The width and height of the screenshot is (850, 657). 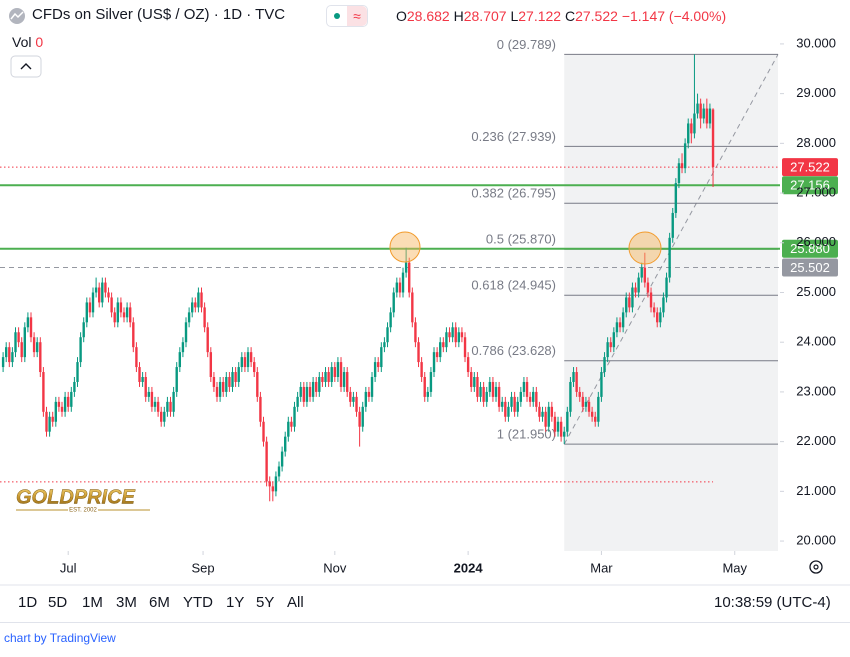 What do you see at coordinates (60, 638) in the screenshot?
I see `attribution: chart by TradingView` at bounding box center [60, 638].